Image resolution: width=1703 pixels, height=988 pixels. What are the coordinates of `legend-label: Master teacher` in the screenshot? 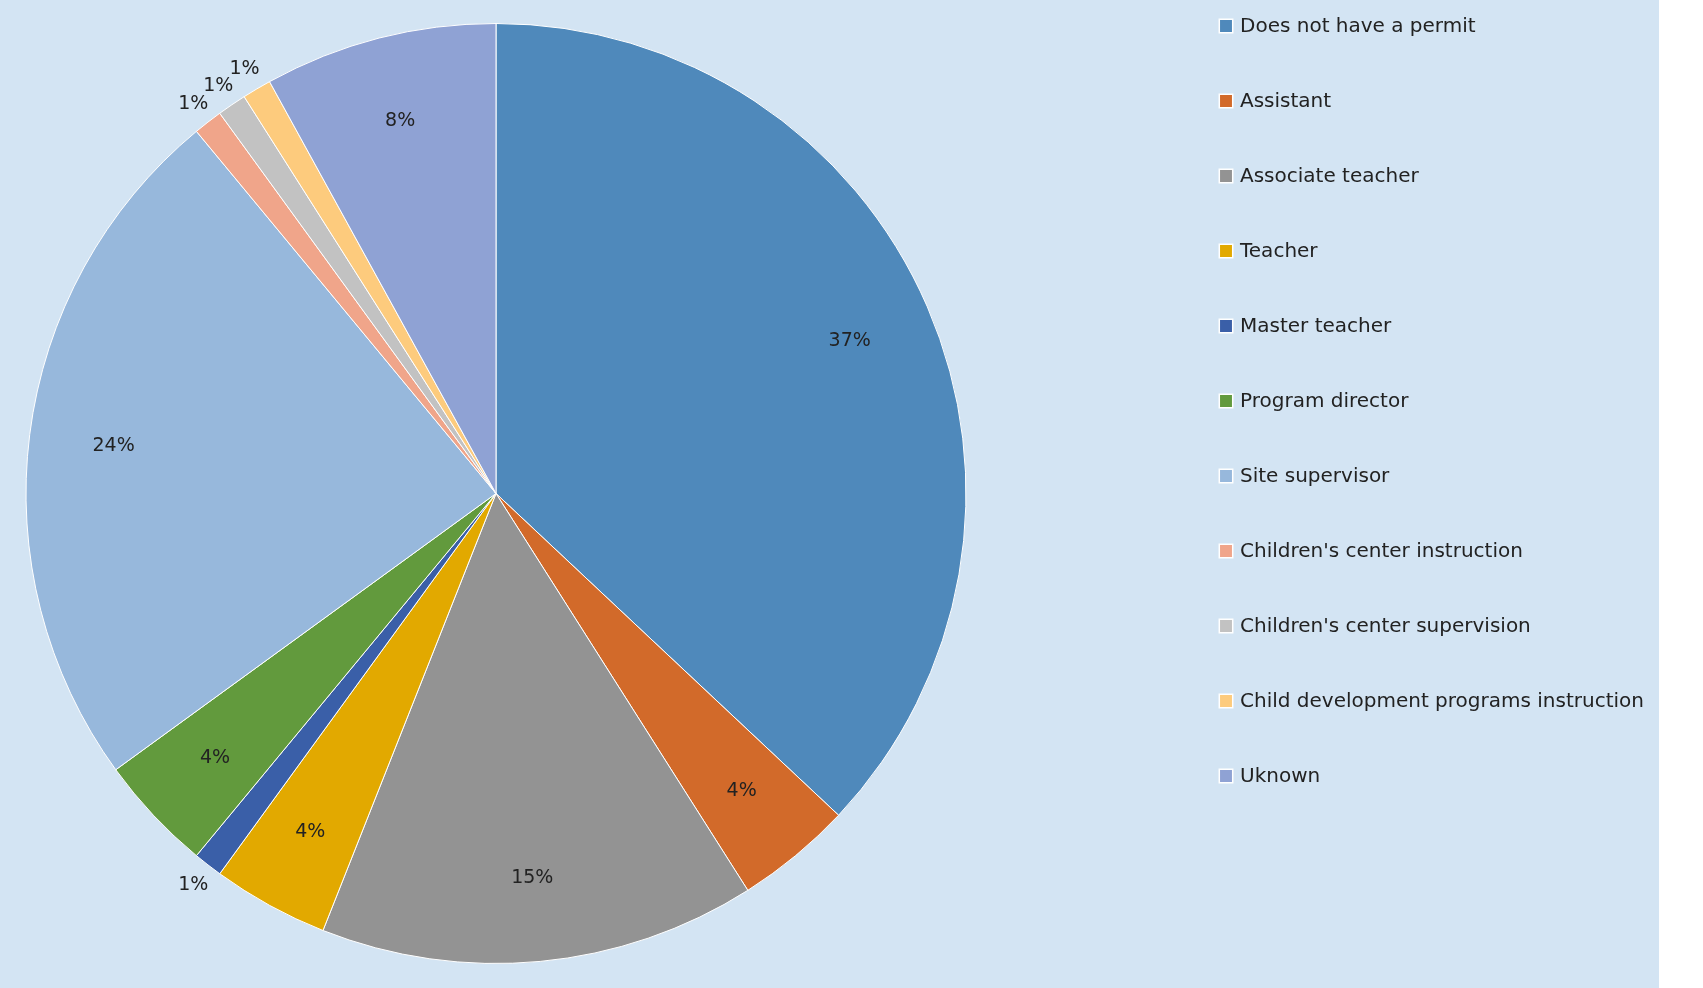 It's located at (1316, 325).